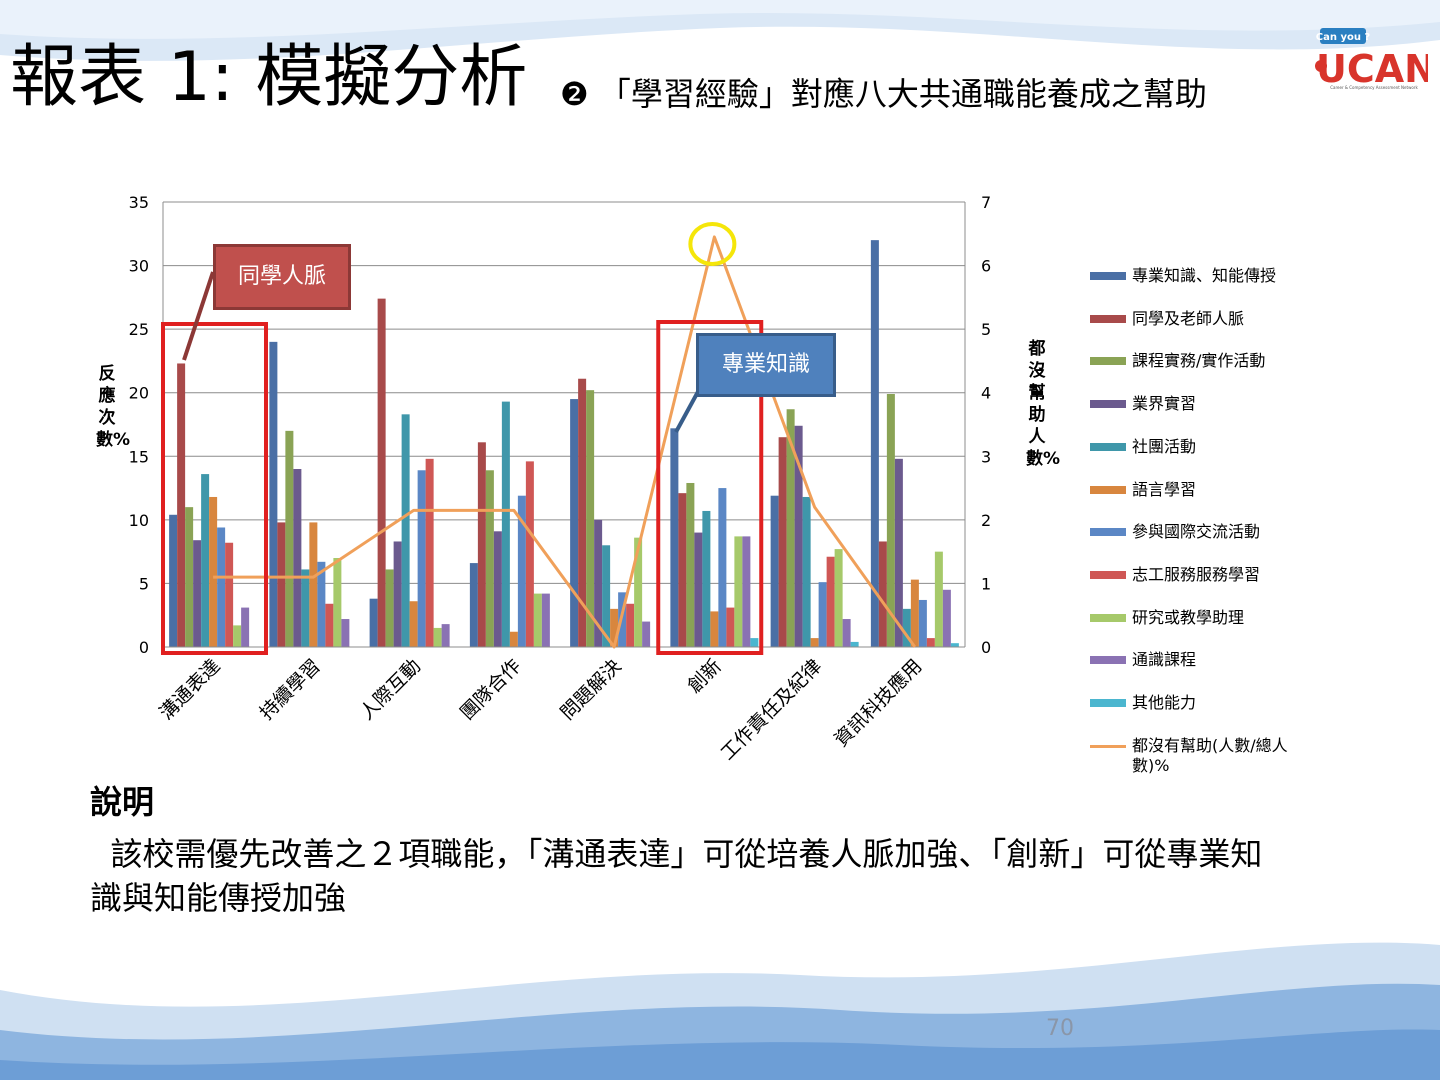 Image resolution: width=1440 pixels, height=1080 pixels. I want to click on y-tick-left: 5, so click(144, 583).